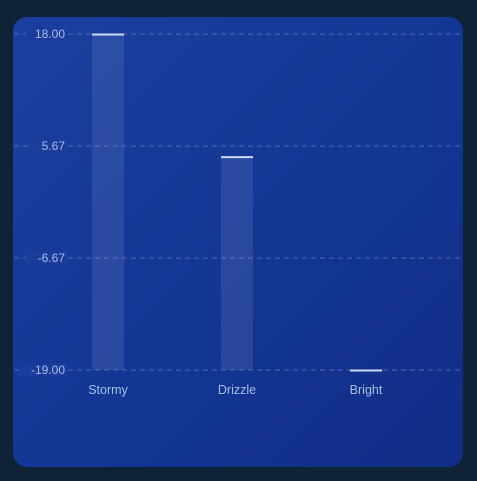 The image size is (477, 481). What do you see at coordinates (54, 146) in the screenshot?
I see `y-tick-label: 5.67` at bounding box center [54, 146].